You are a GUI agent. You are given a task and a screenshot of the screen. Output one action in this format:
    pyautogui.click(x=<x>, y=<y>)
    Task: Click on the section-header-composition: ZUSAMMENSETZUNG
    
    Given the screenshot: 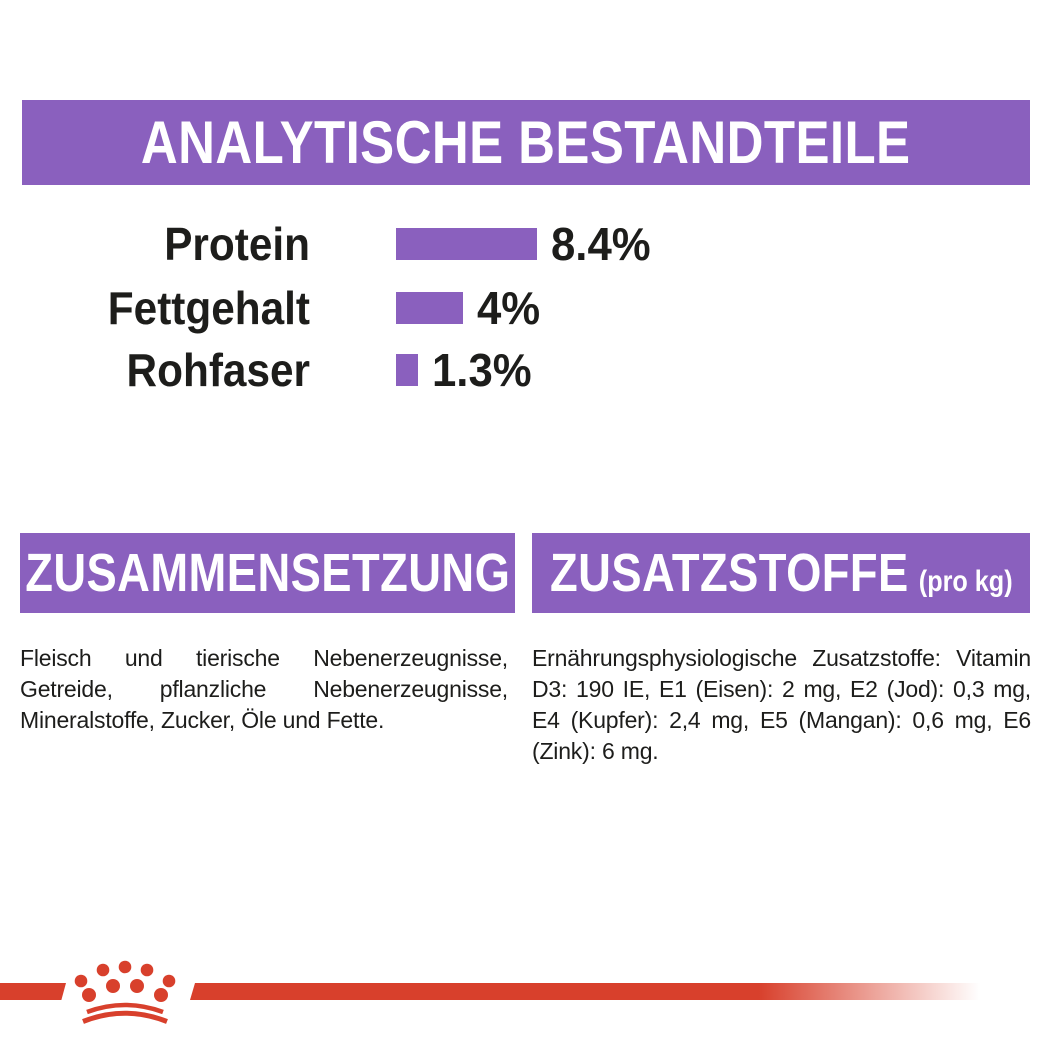 What is the action you would take?
    pyautogui.click(x=267, y=573)
    